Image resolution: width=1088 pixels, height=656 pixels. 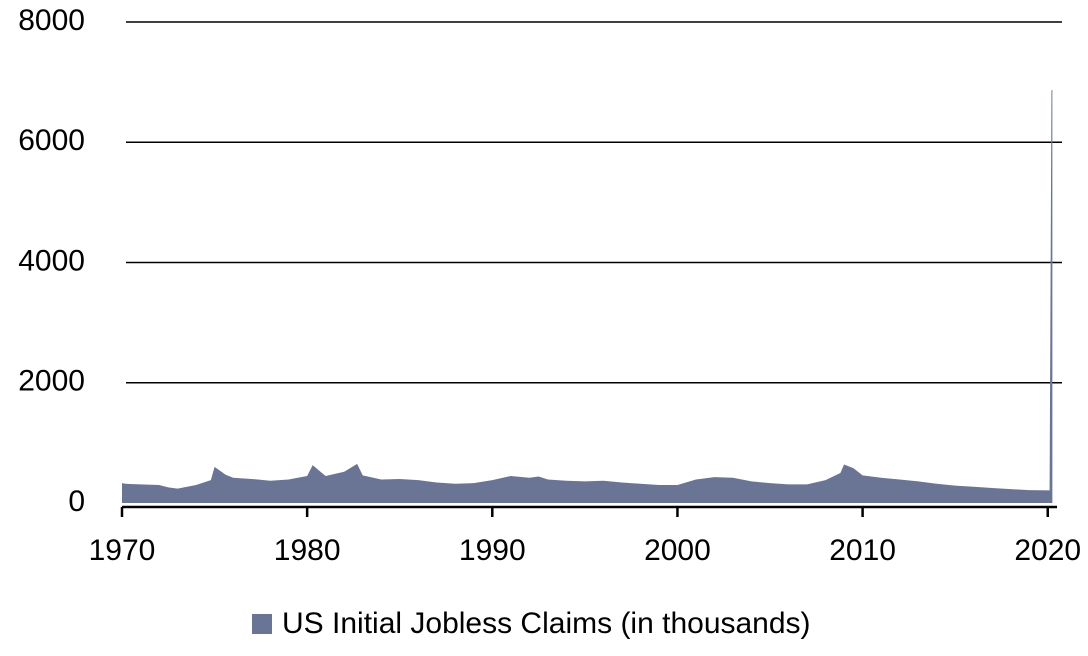 What do you see at coordinates (51, 140) in the screenshot?
I see `y-tick-label: 6000` at bounding box center [51, 140].